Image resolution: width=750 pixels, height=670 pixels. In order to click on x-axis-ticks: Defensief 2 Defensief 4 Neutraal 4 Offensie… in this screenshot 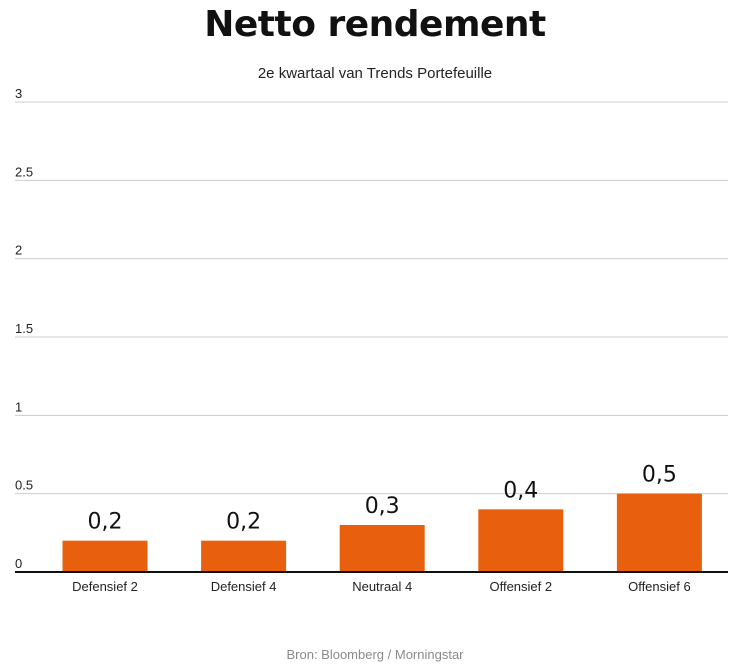, I will do `click(381, 586)`.